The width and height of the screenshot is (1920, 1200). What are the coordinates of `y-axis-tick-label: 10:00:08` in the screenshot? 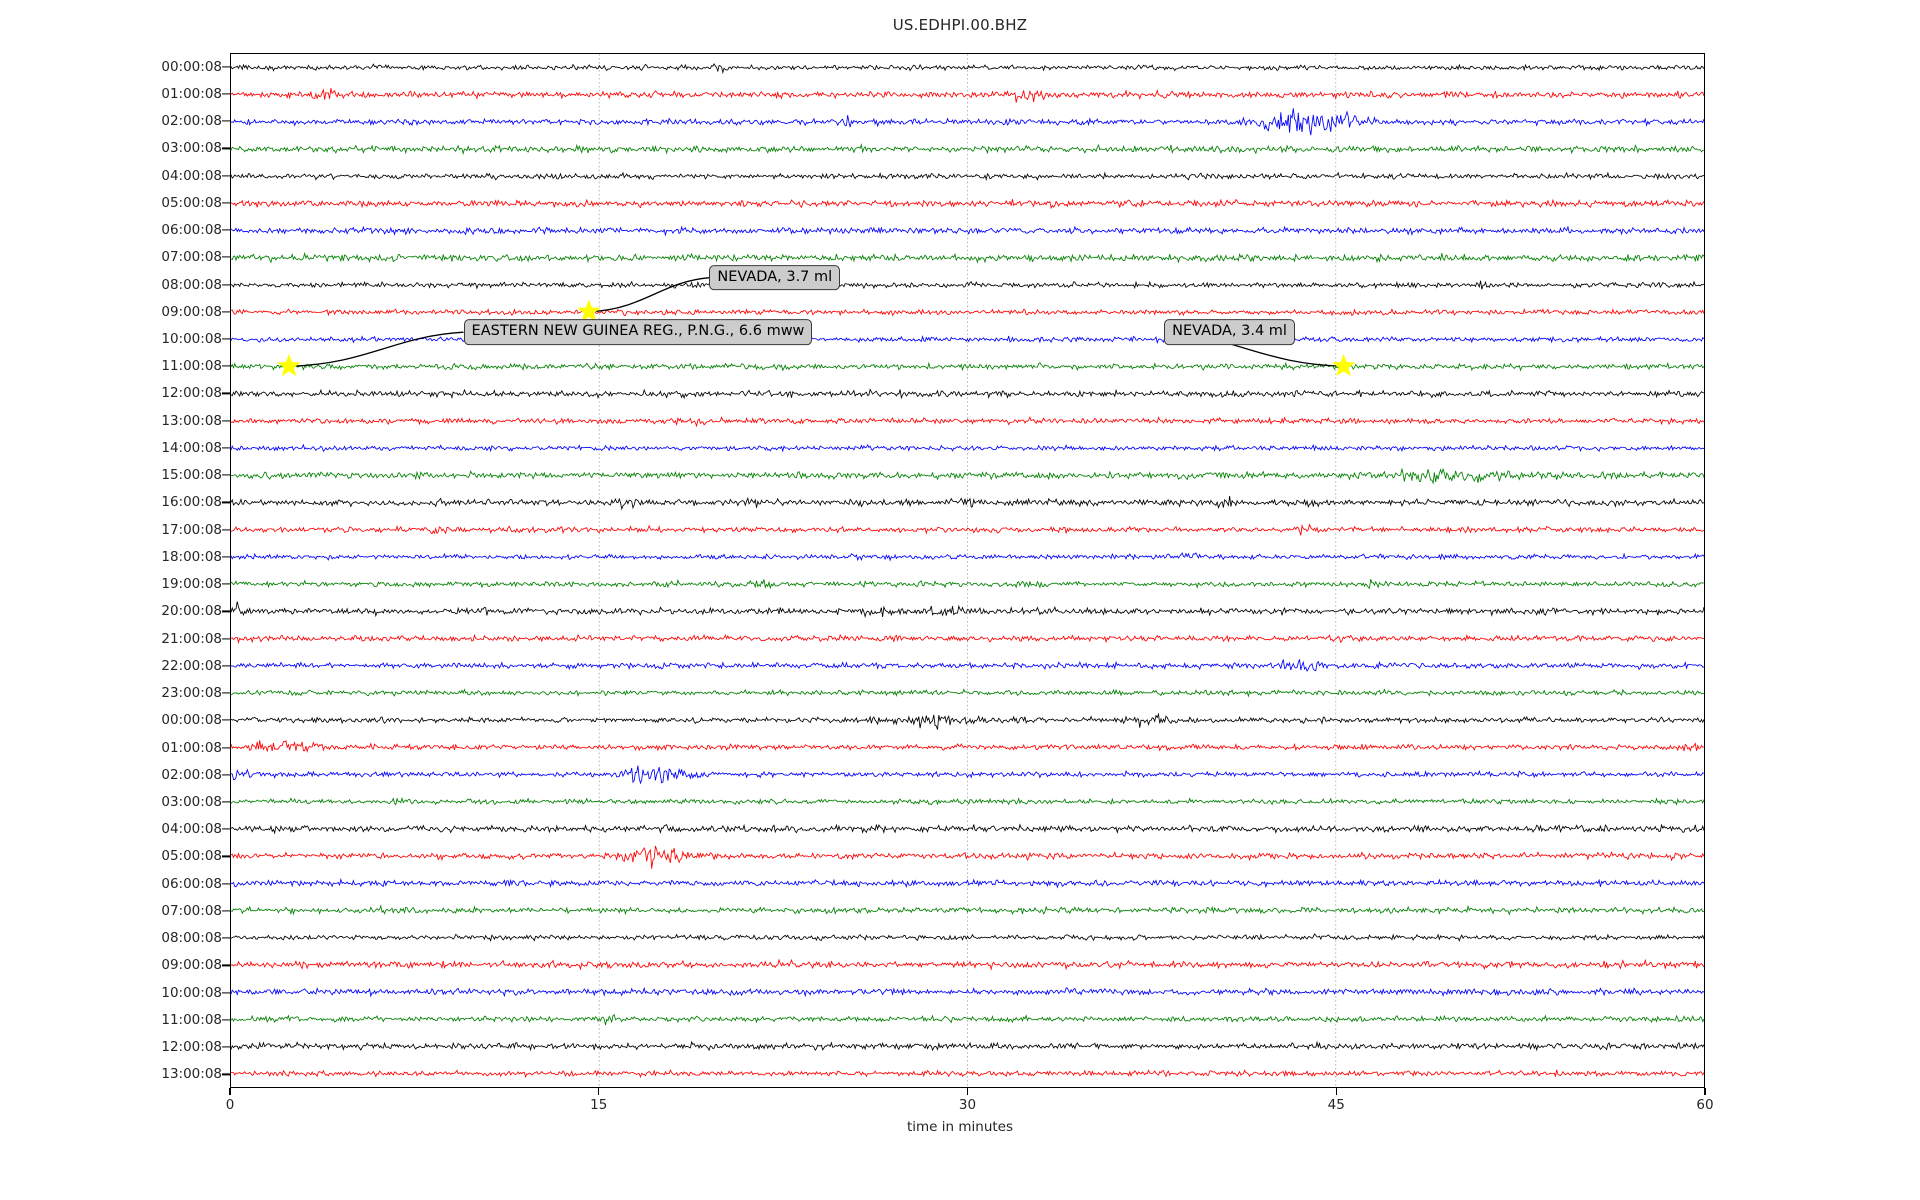 It's located at (191, 338).